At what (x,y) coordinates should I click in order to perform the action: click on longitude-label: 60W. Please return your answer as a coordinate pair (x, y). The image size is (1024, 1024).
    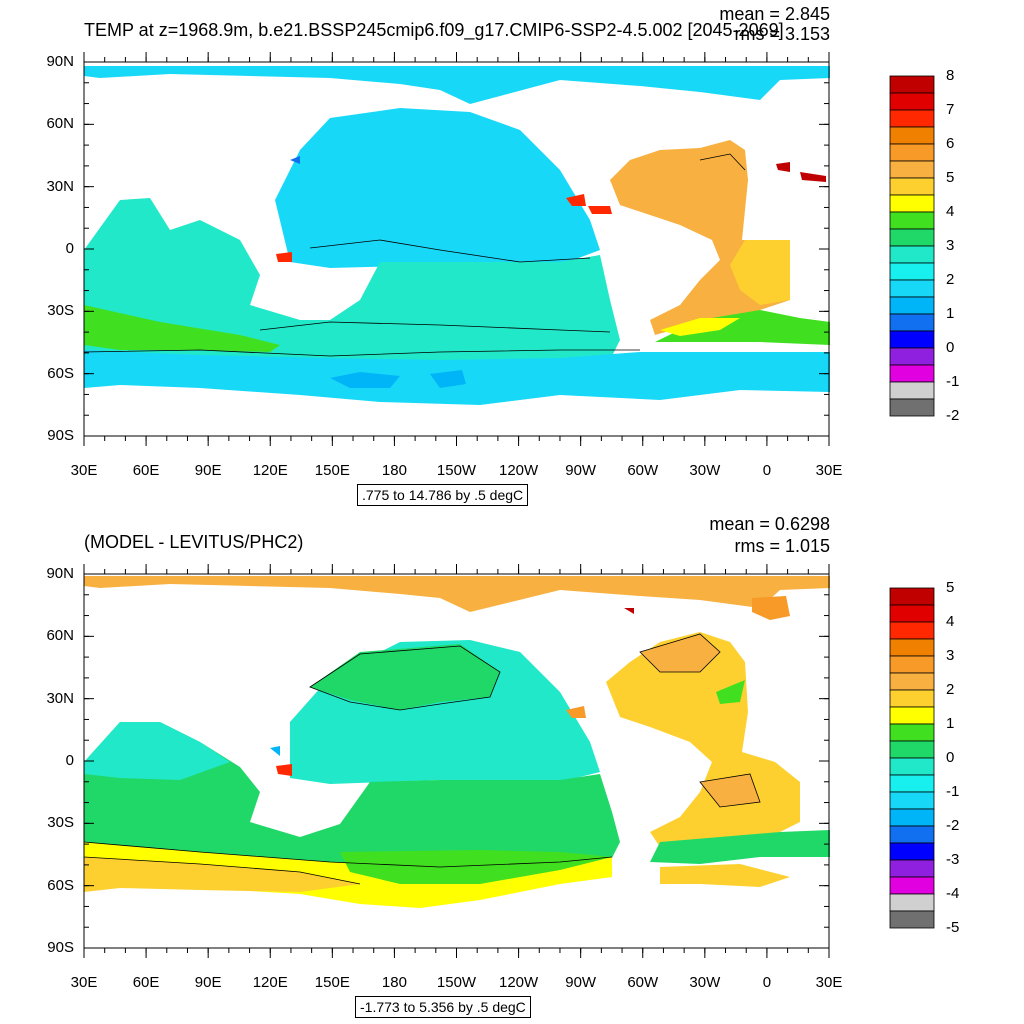
    Looking at the image, I should click on (643, 470).